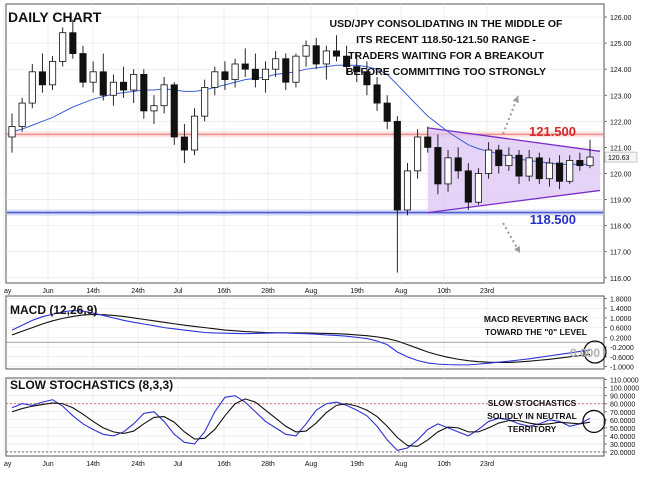 This screenshot has width=645, height=480. Describe the element at coordinates (622, 413) in the screenshot. I see `stoch-y-tick-label: 70.0000` at that location.